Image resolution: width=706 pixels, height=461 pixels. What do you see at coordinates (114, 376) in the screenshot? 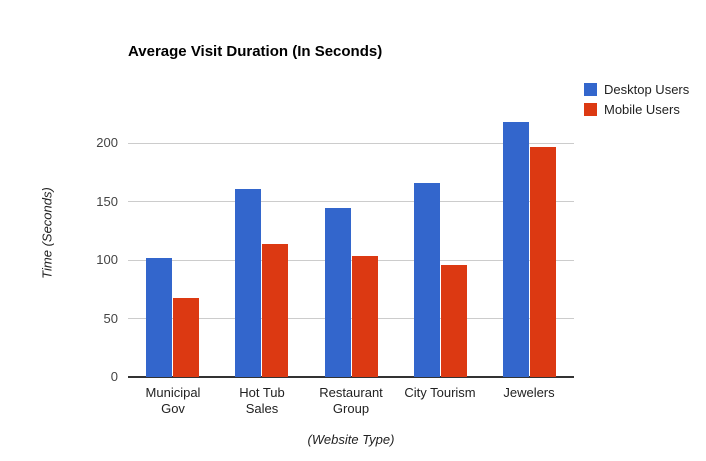
I see `y-tick-label-0: 0` at bounding box center [114, 376].